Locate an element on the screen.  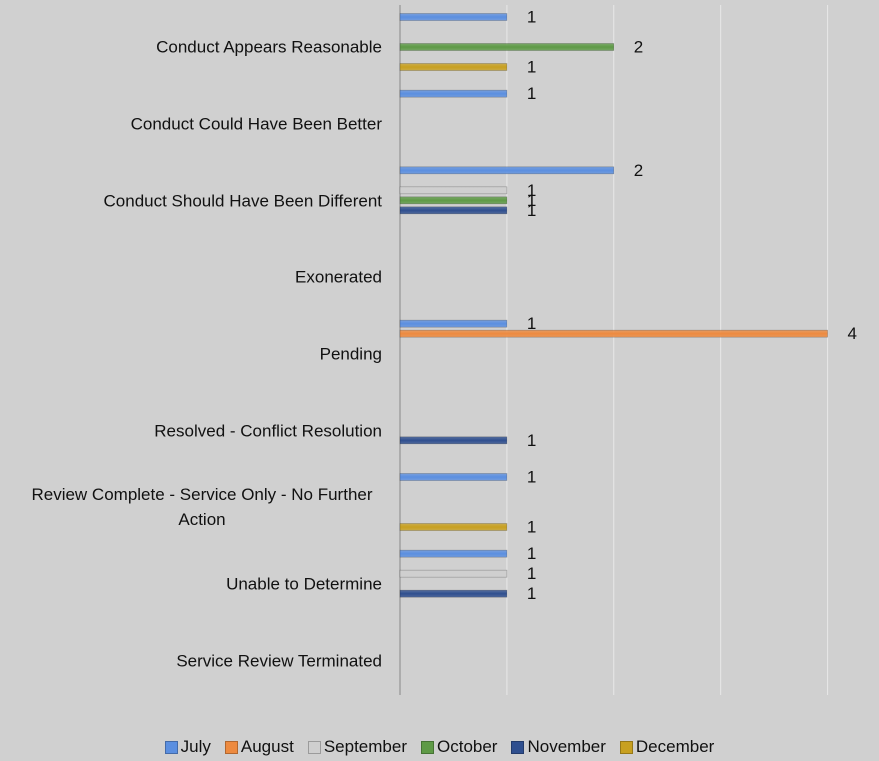
legend-label: August is located at coordinates (267, 746).